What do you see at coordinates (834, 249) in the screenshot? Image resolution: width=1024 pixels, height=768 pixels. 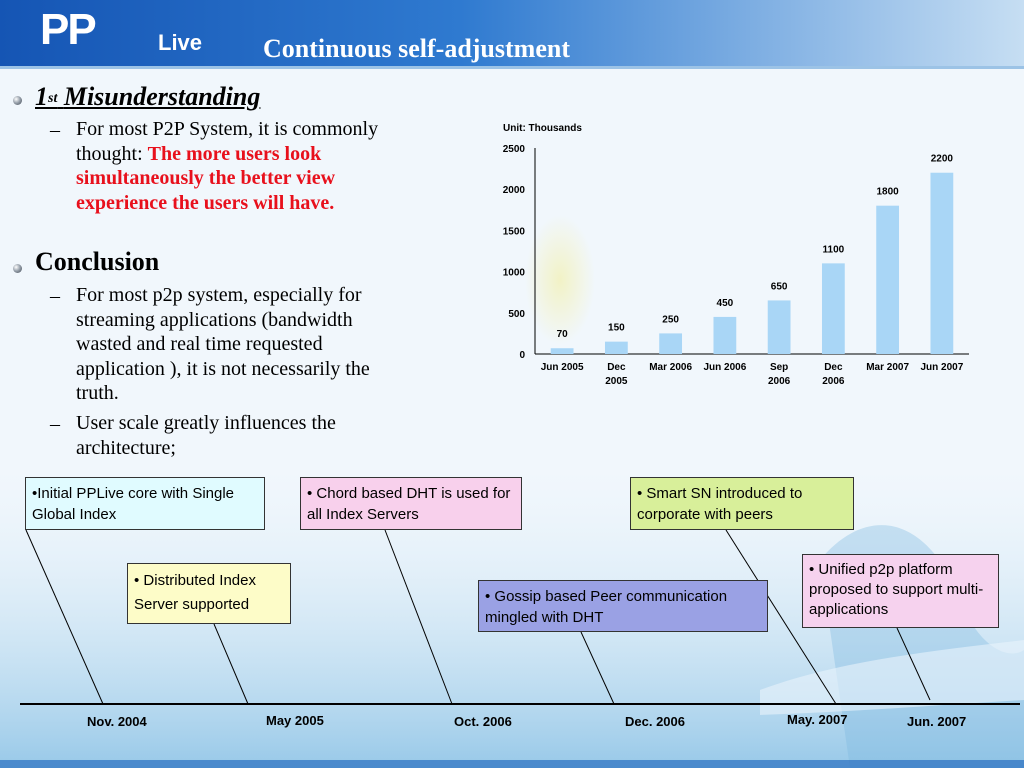 I see `data-label: 1100` at bounding box center [834, 249].